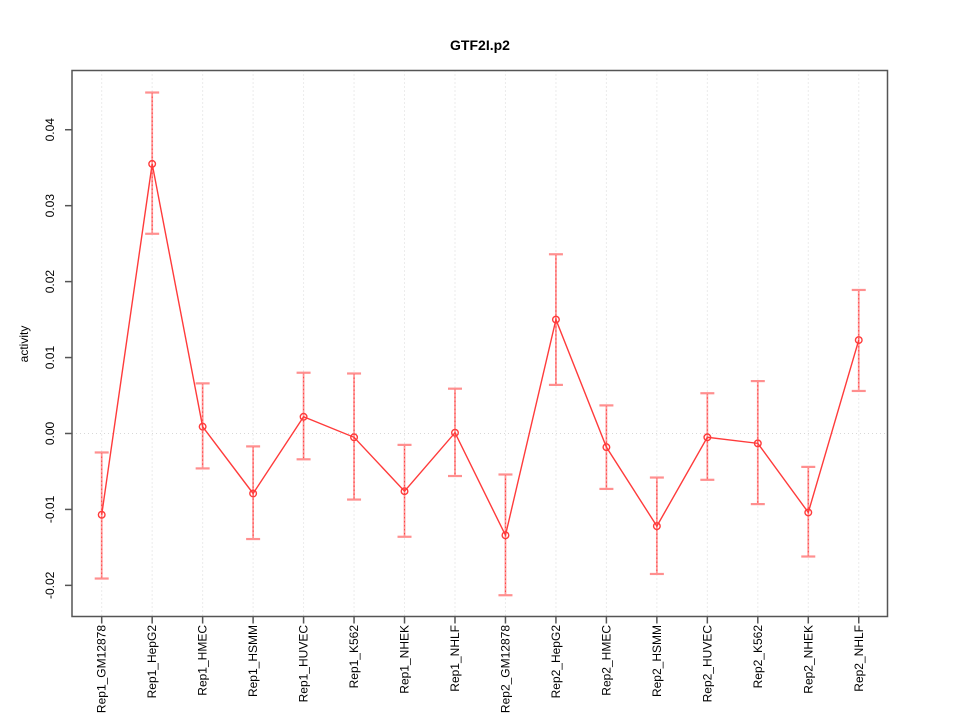 Image resolution: width=960 pixels, height=720 pixels. What do you see at coordinates (657, 661) in the screenshot?
I see `x-tick-label: Rep2_HSMM` at bounding box center [657, 661].